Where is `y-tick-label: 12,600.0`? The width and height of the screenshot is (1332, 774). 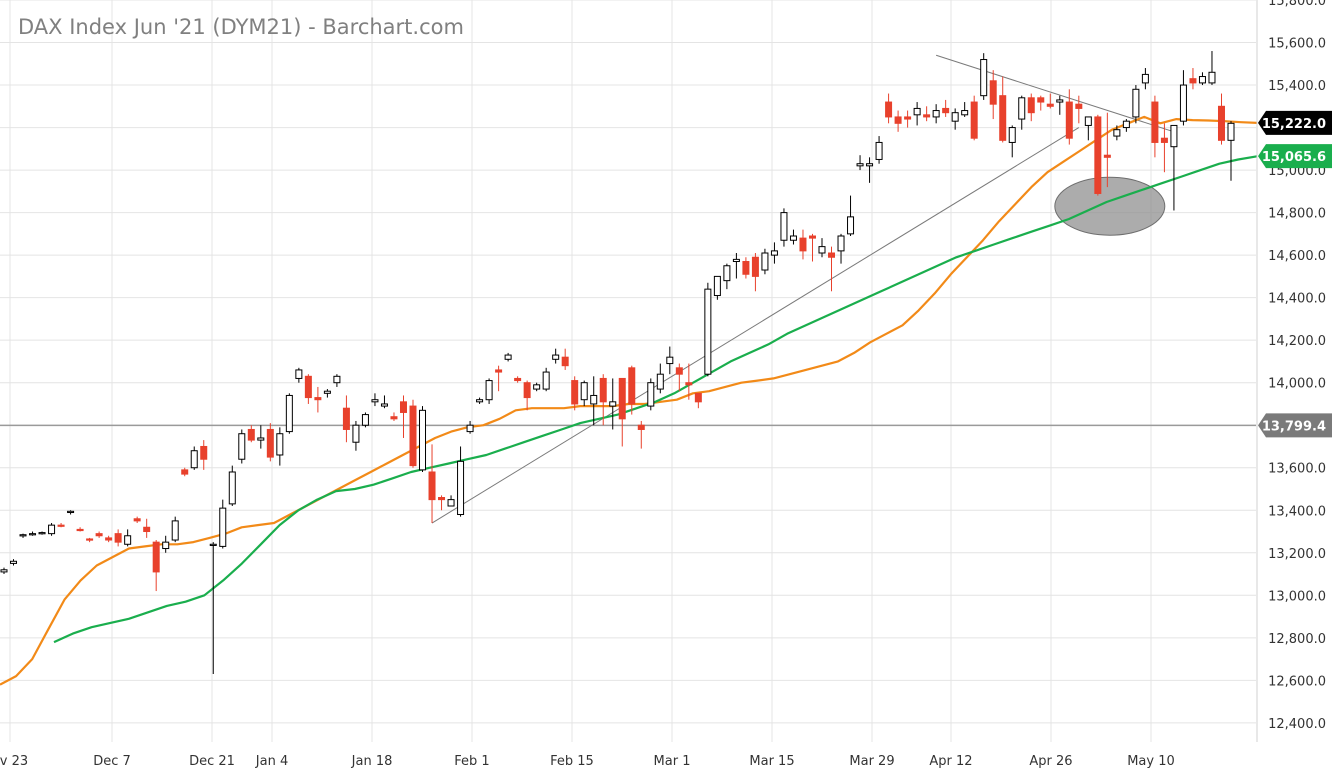 y-tick-label: 12,600.0 is located at coordinates (1297, 681).